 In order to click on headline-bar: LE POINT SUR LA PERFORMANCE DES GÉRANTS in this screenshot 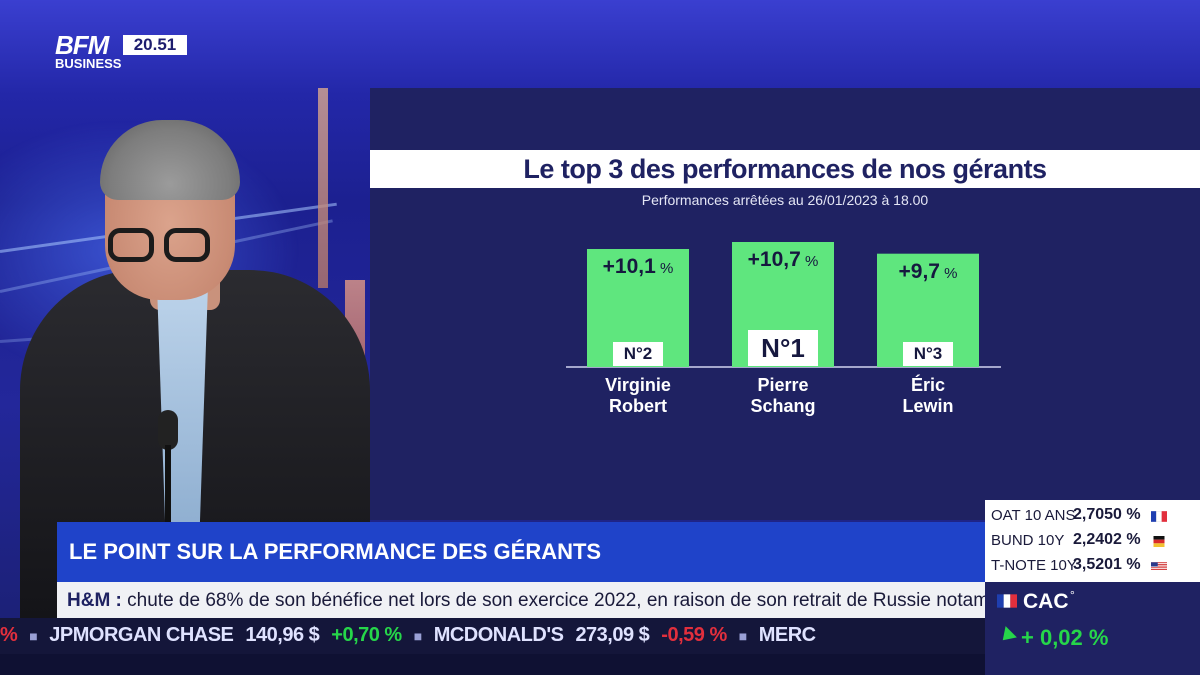, I will do `click(521, 552)`.